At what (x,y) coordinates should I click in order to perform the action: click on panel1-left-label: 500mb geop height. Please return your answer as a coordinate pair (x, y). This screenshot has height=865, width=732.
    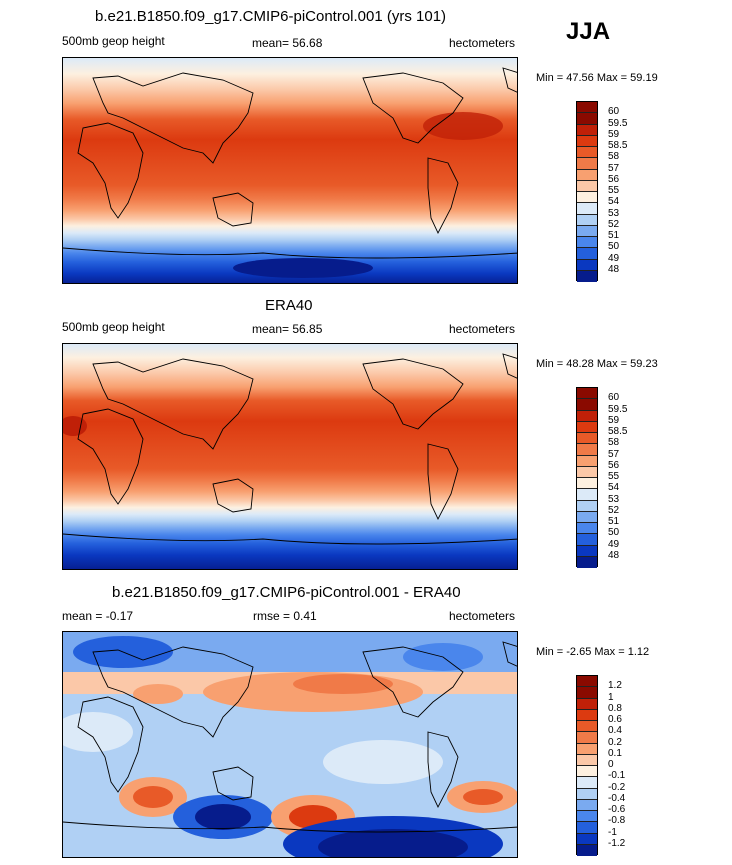
    Looking at the image, I should click on (113, 41).